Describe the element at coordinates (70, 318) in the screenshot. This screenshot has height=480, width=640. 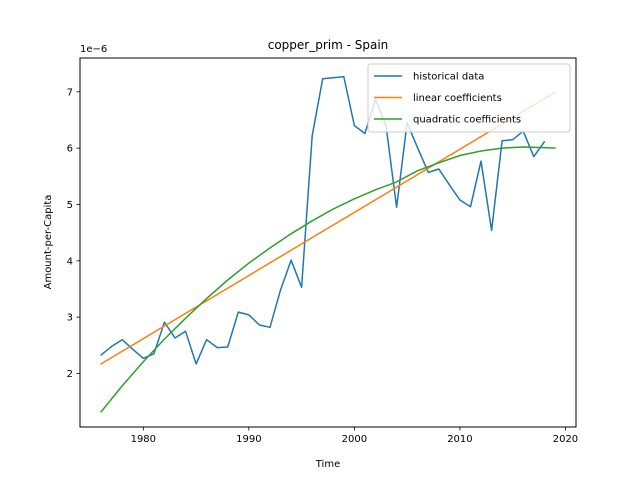
I see `y-tick-label: 3` at that location.